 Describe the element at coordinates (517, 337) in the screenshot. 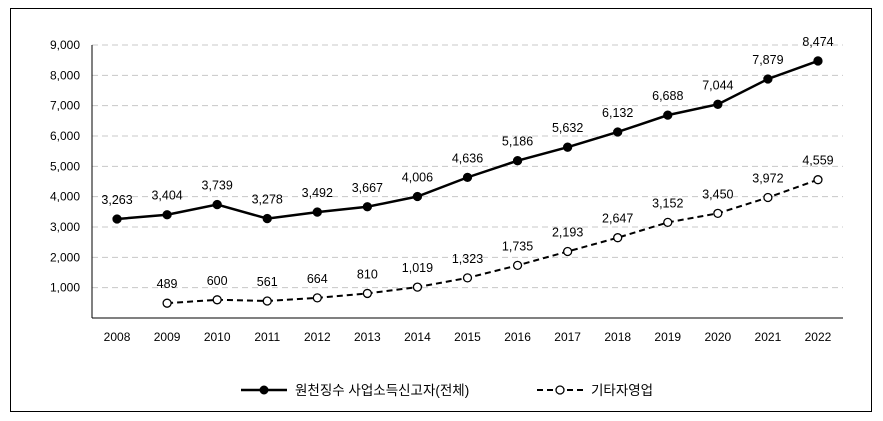

I see `x-tick-label: 2016` at that location.